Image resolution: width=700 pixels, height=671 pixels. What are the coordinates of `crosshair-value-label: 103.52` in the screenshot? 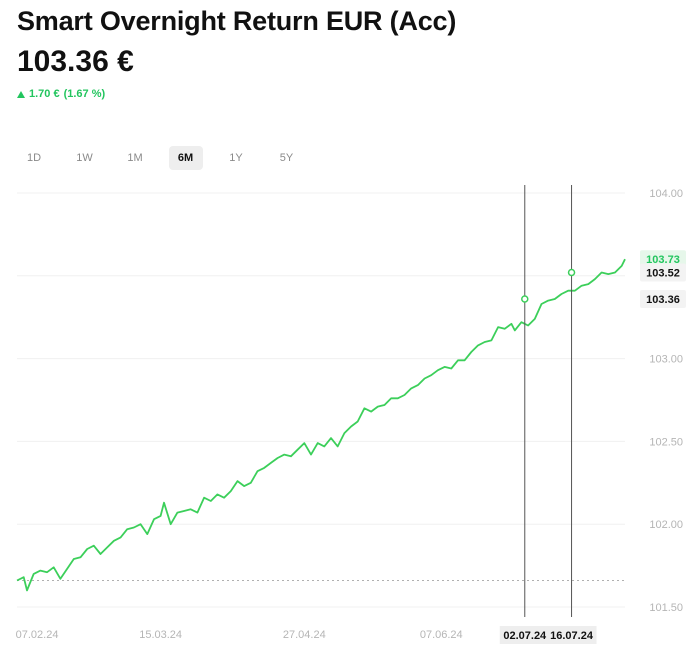 It's located at (663, 273).